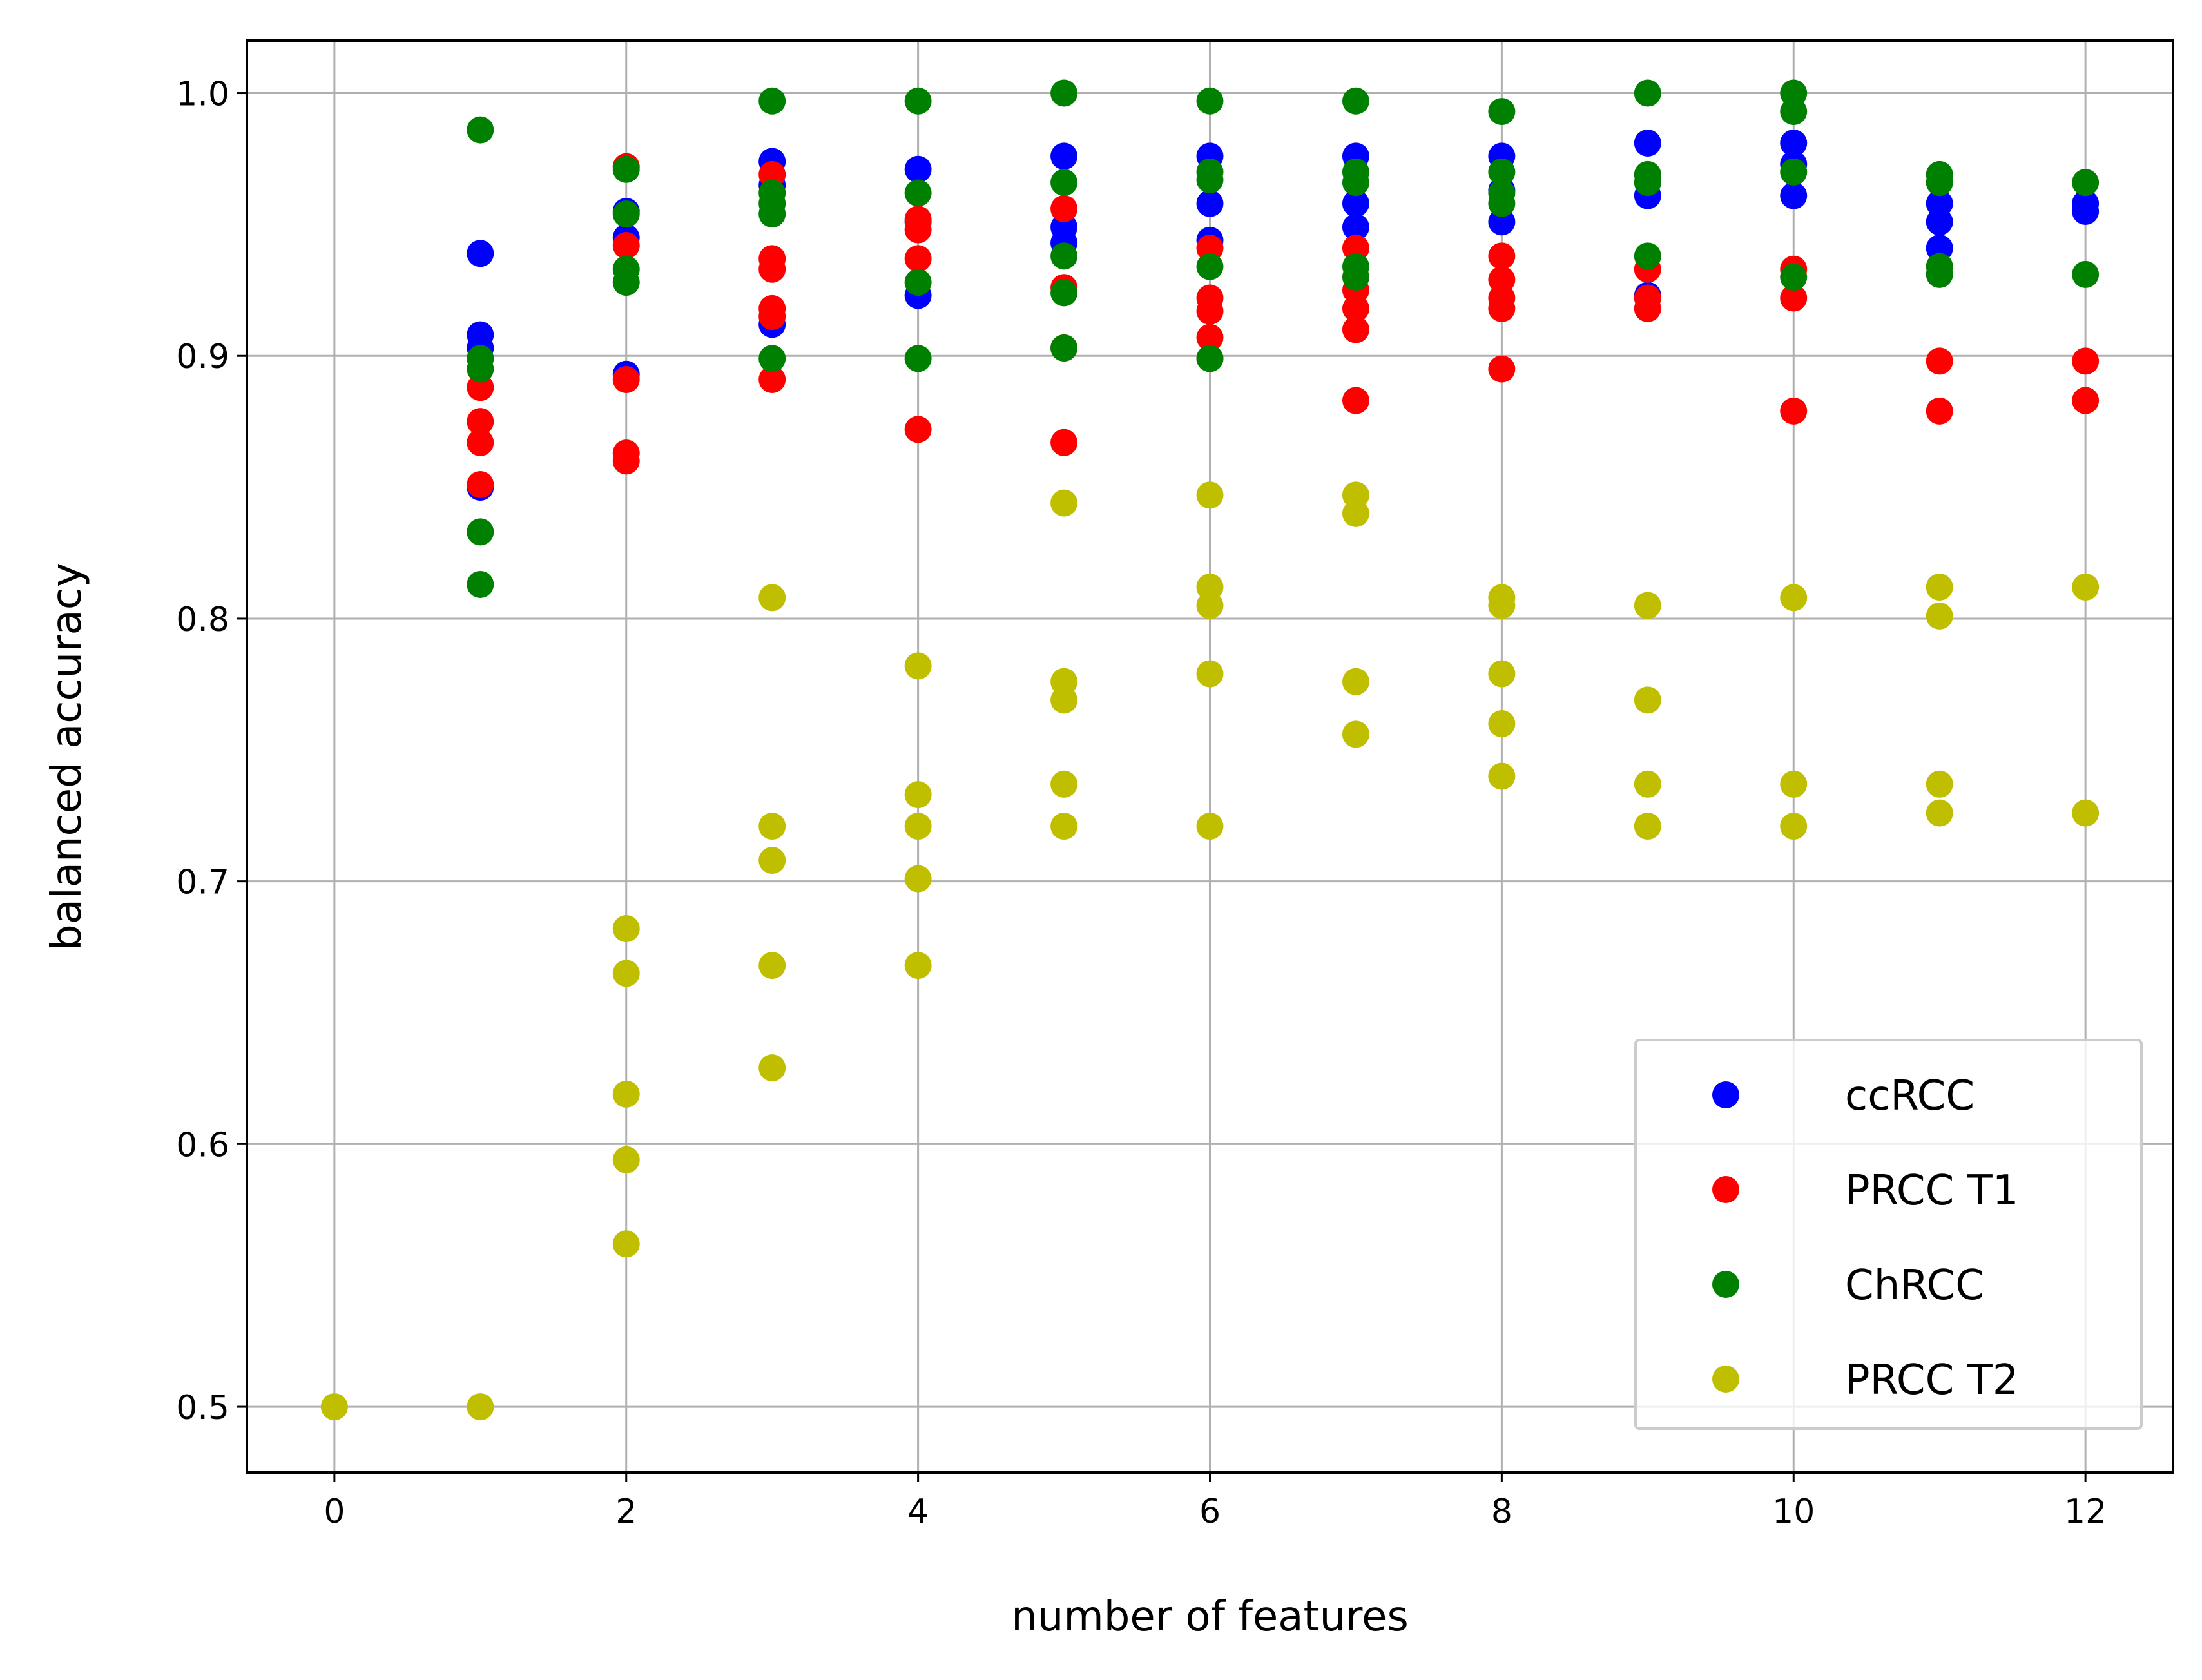 This screenshot has height=1680, width=2202. What do you see at coordinates (67, 757) in the screenshot?
I see `y-axis-label: balanced accuracy` at bounding box center [67, 757].